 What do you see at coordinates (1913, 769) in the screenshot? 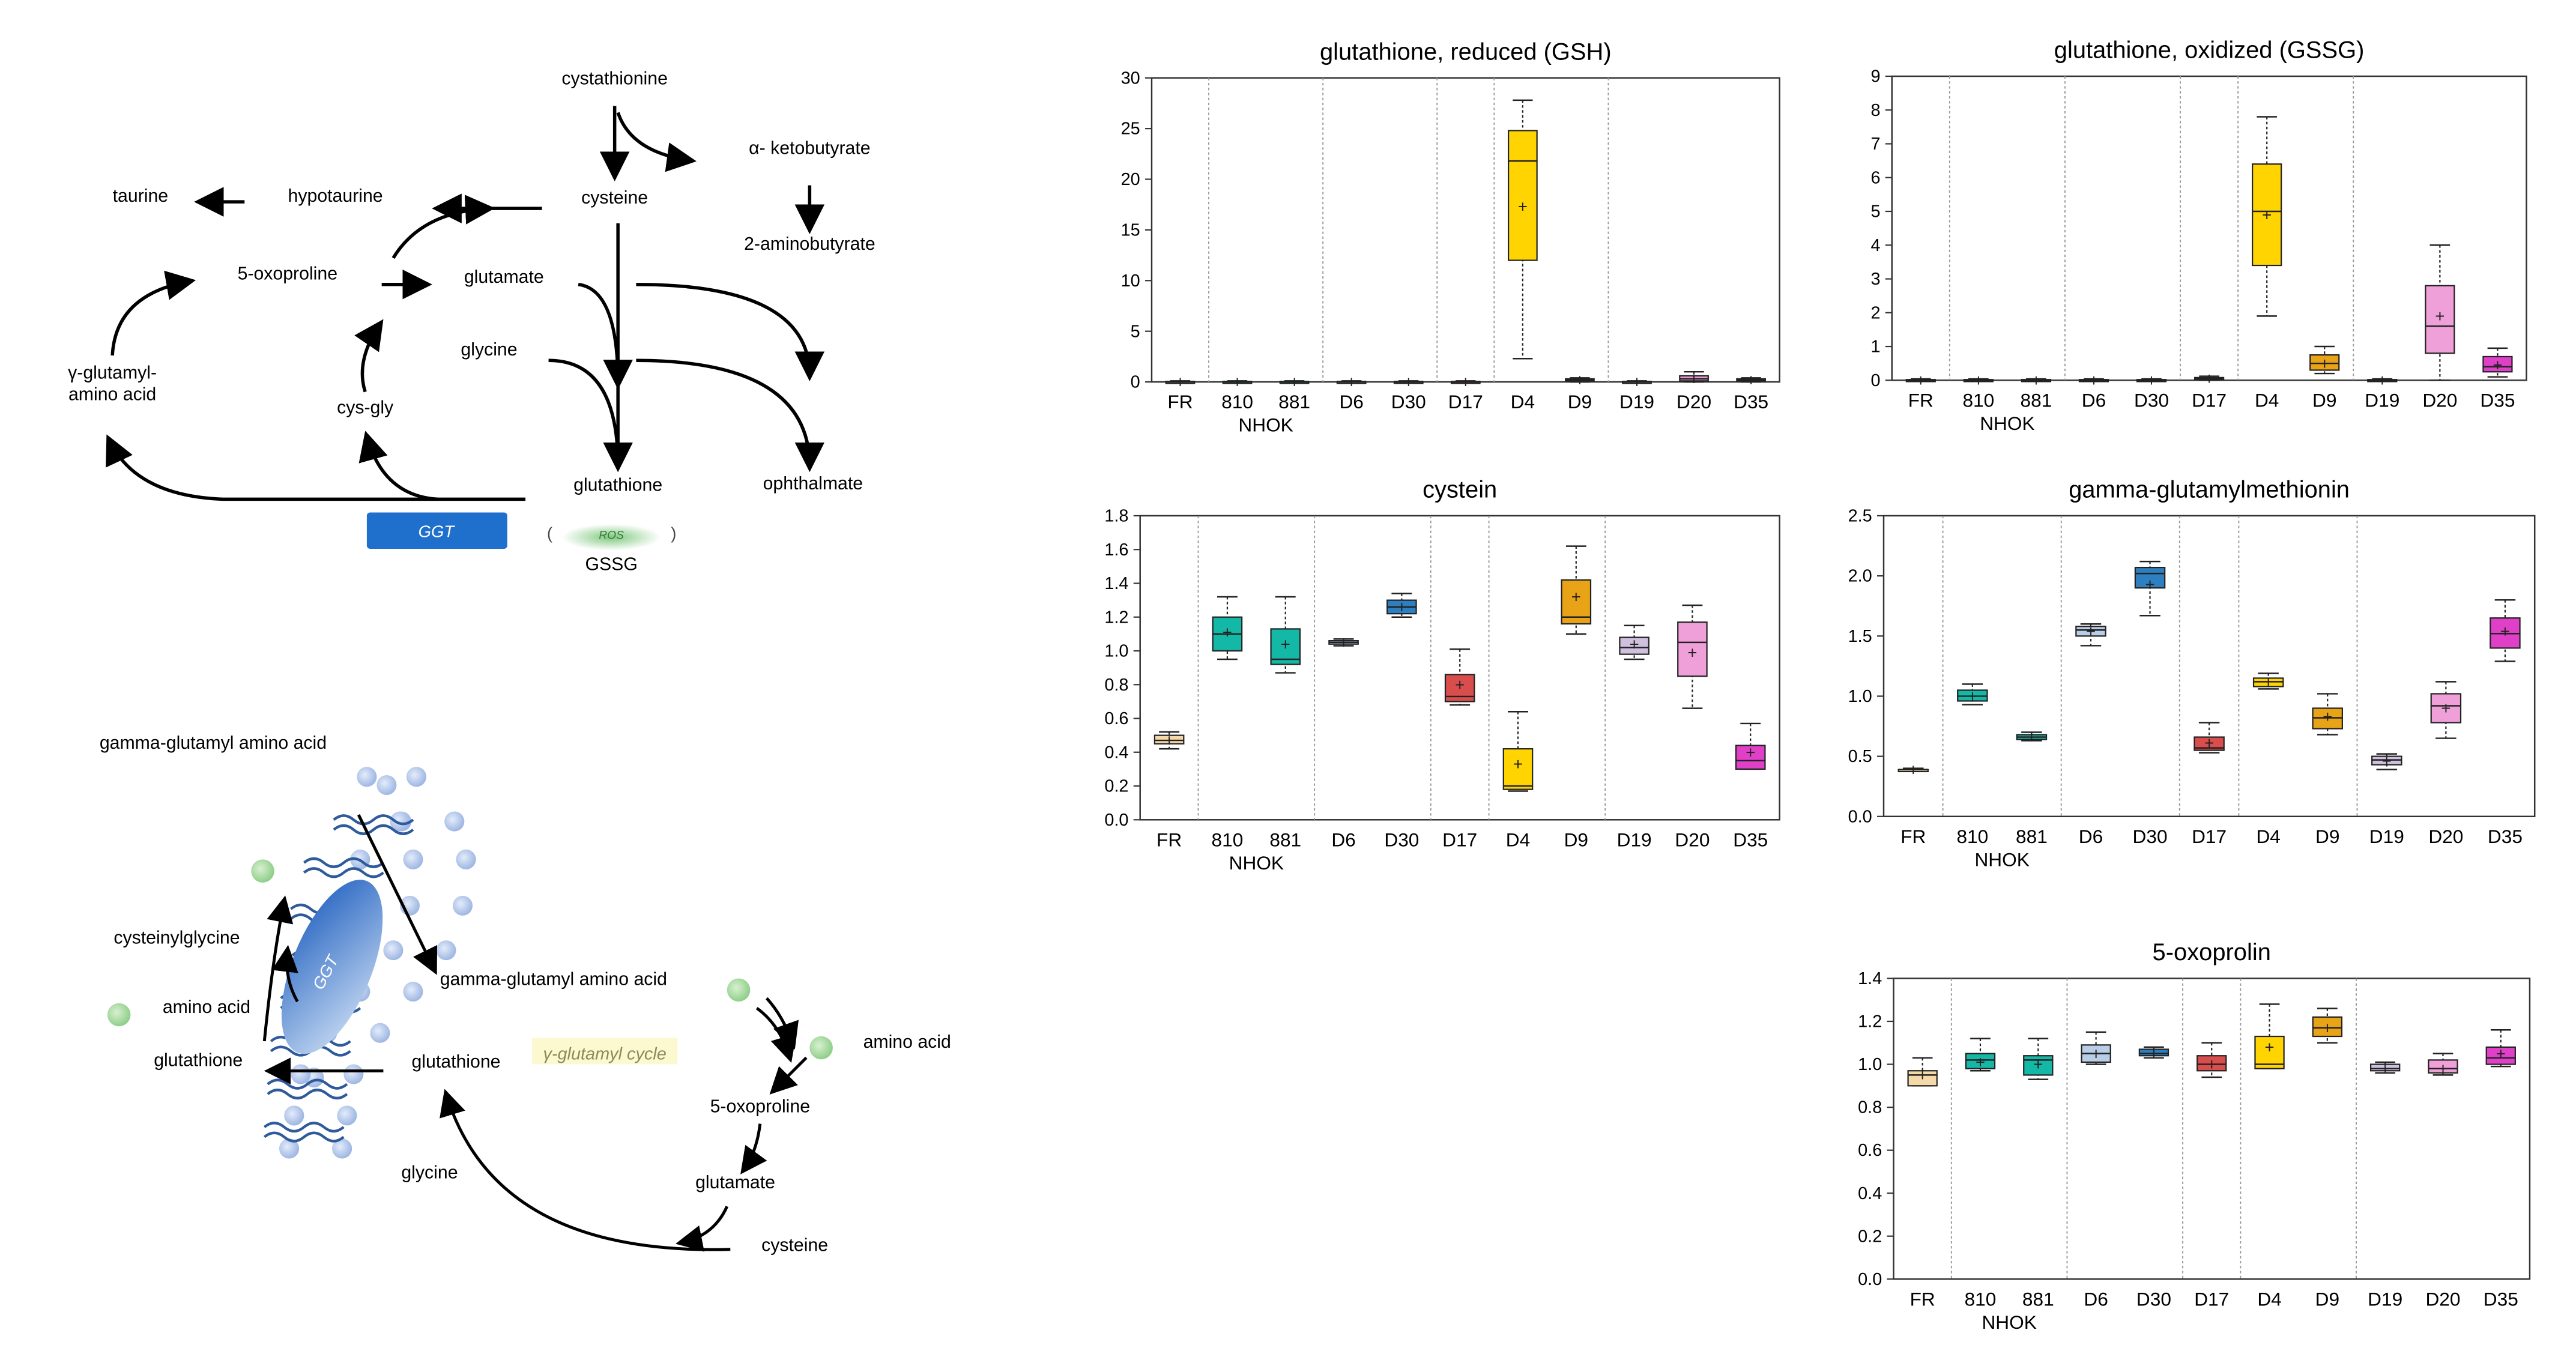
I see `box-FR: +` at bounding box center [1913, 769].